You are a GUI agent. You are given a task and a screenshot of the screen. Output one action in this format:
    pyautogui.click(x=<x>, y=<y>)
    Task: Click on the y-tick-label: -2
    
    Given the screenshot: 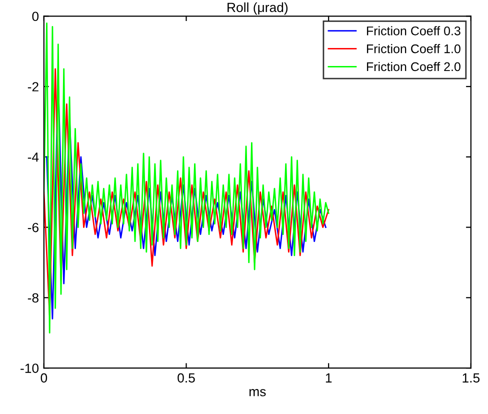 What is the action you would take?
    pyautogui.click(x=33, y=87)
    